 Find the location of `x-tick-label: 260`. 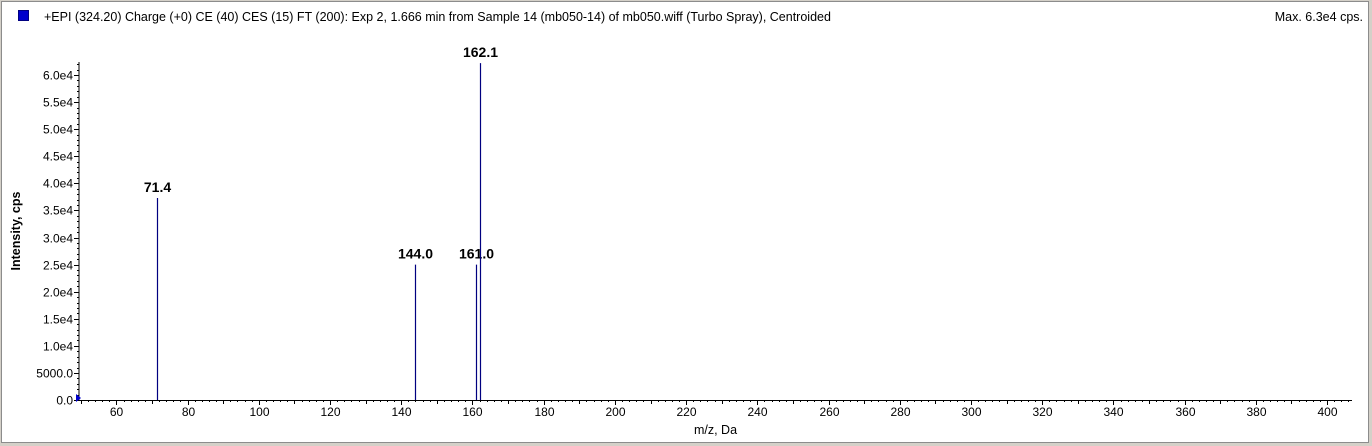

x-tick-label: 260 is located at coordinates (829, 412).